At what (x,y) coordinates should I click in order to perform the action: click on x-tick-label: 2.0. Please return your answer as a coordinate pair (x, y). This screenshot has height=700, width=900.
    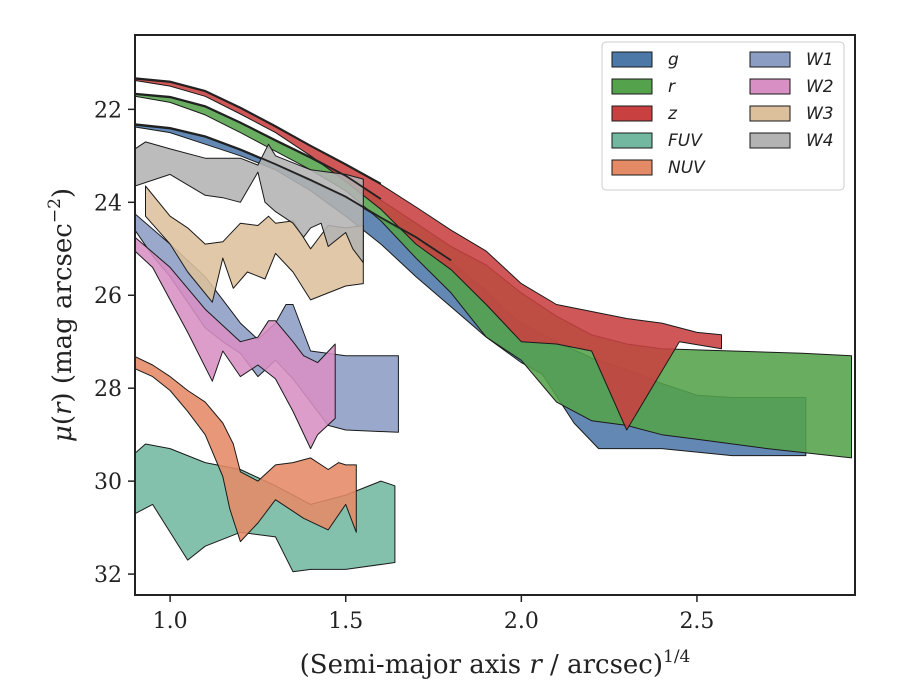
    Looking at the image, I should click on (521, 621).